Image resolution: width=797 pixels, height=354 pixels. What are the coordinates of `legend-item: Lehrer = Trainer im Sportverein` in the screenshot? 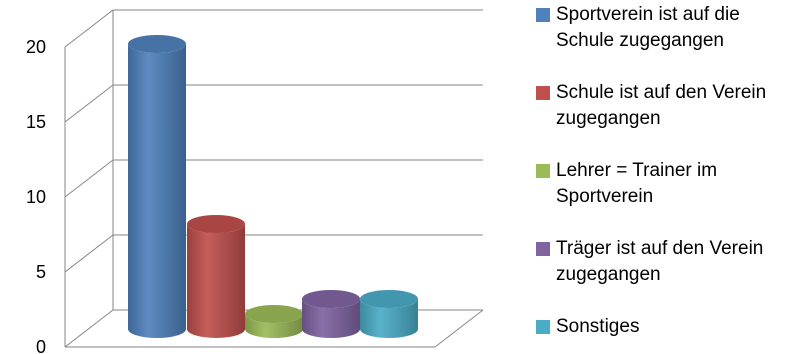 It's located at (666, 197).